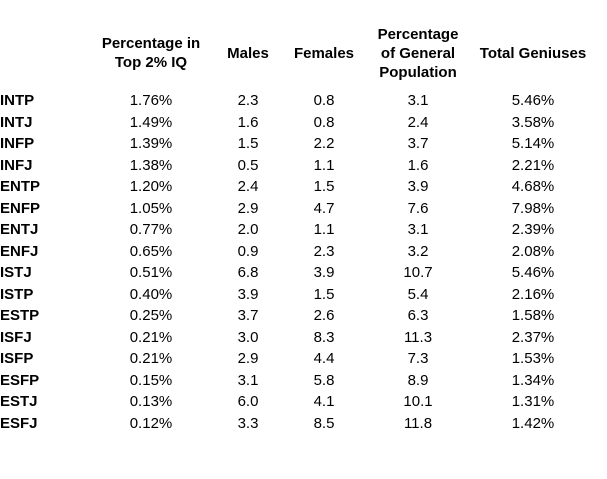 The width and height of the screenshot is (607, 479). I want to click on top2-iq-value-cell: 1.49%, so click(151, 122).